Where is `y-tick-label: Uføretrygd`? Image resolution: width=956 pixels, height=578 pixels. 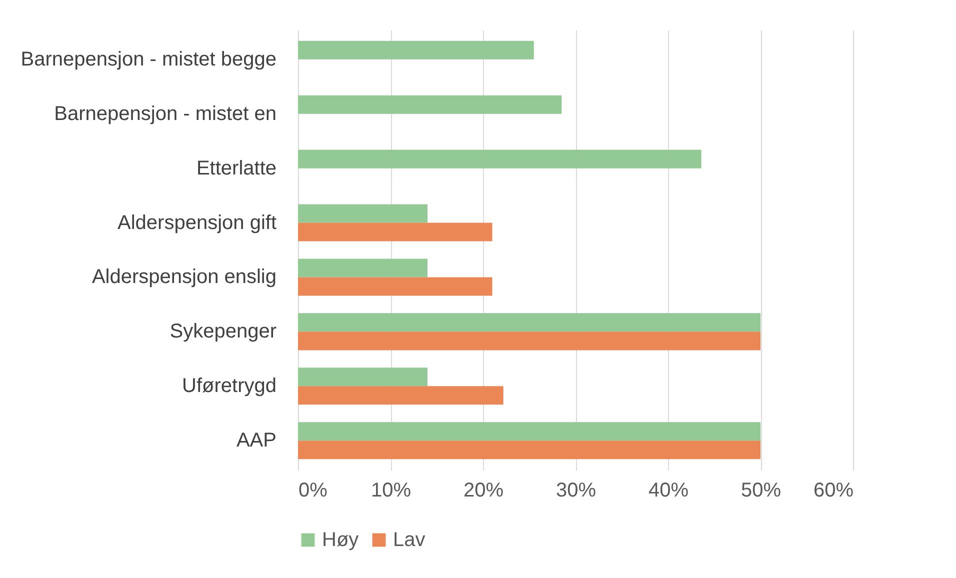 y-tick-label: Uføretrygd is located at coordinates (229, 386).